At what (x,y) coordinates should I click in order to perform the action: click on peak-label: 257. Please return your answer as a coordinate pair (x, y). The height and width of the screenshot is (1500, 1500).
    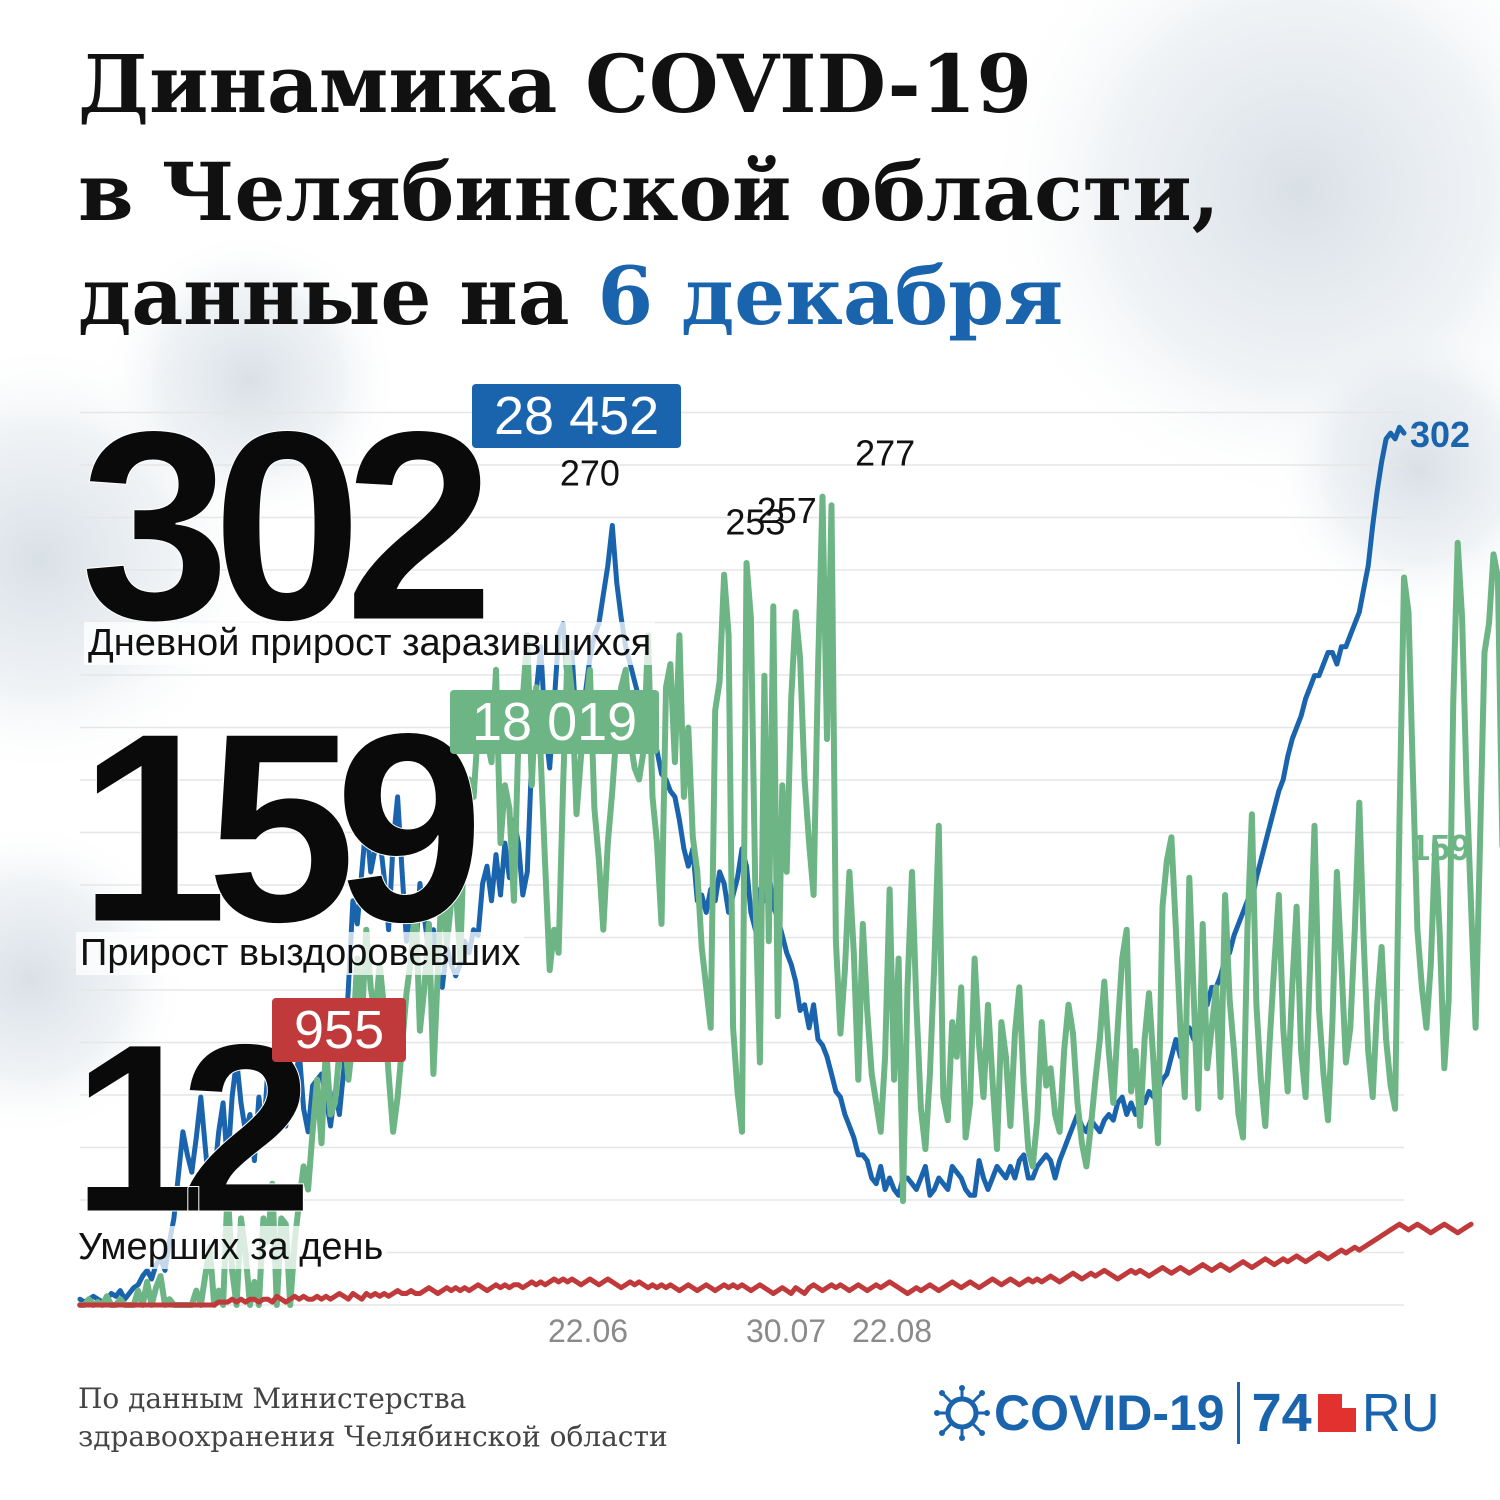
    Looking at the image, I should click on (787, 510).